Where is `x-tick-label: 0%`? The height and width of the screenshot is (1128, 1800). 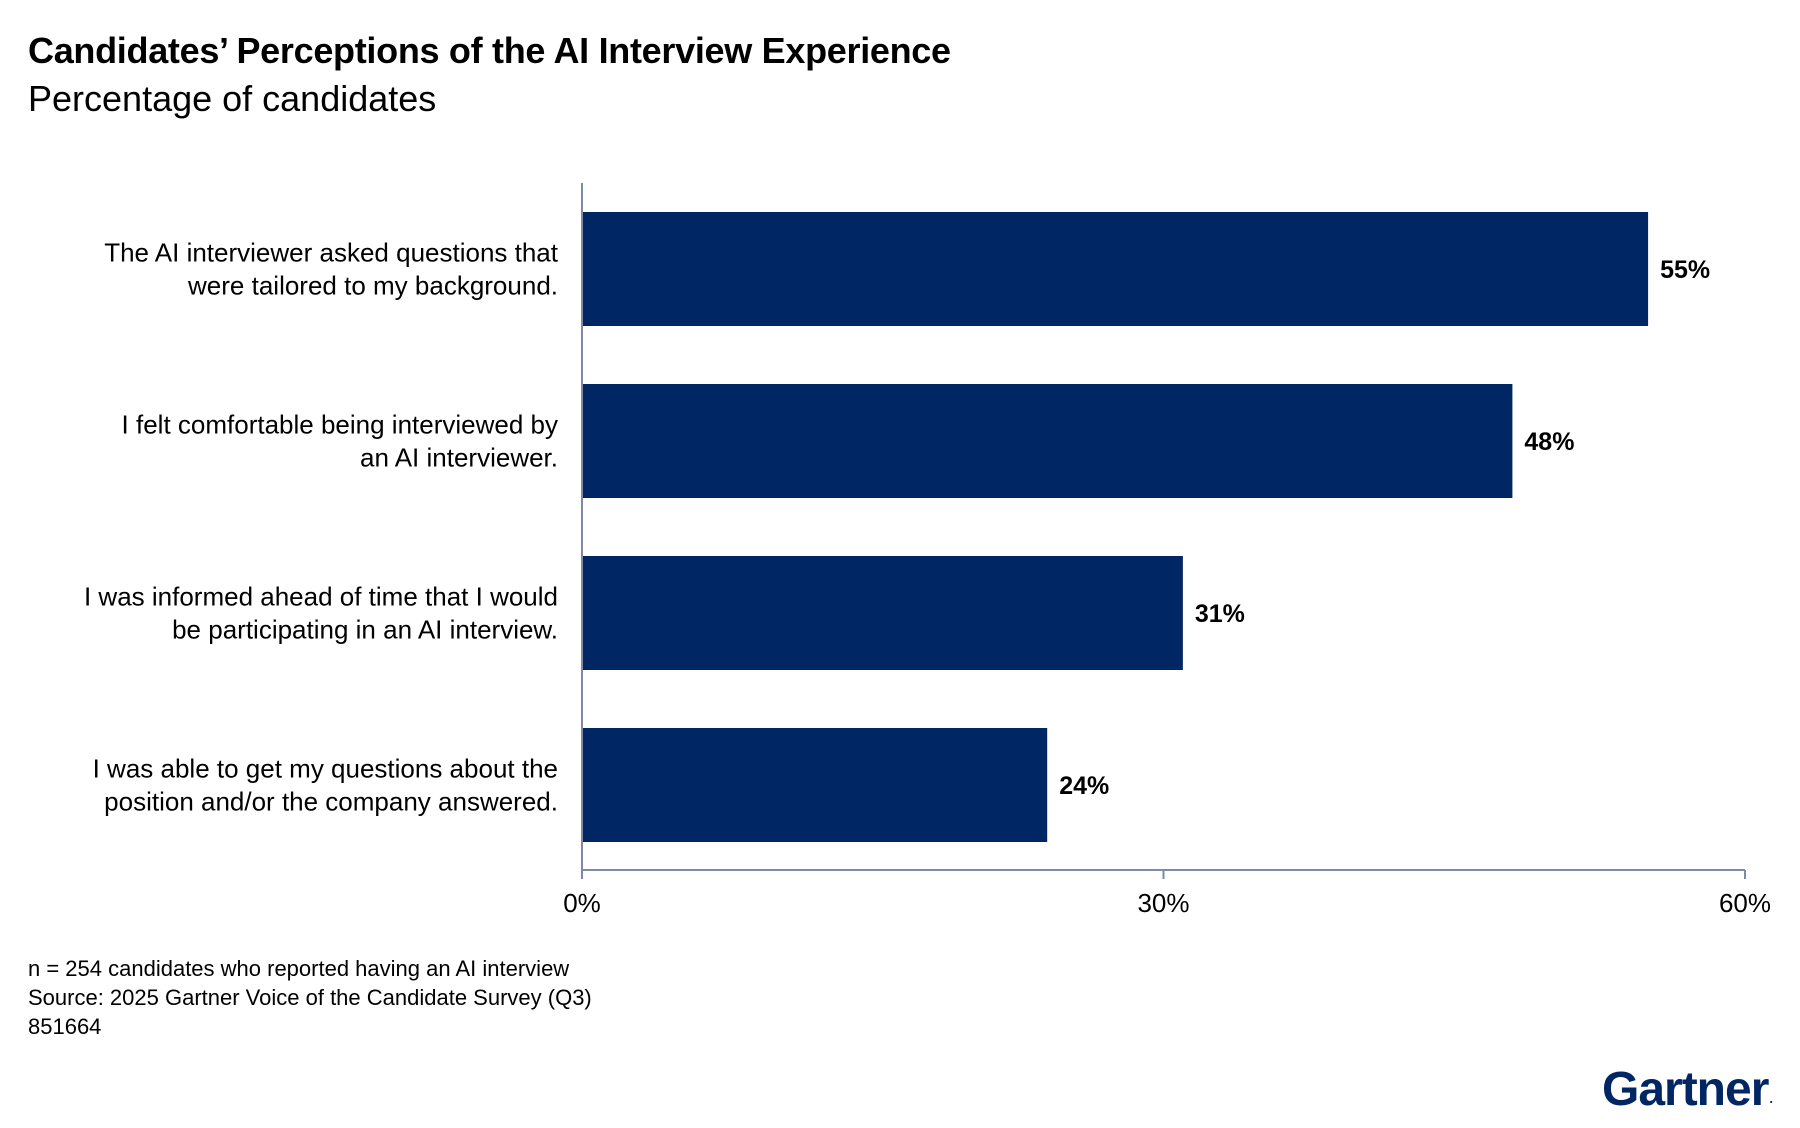 x-tick-label: 0% is located at coordinates (582, 903).